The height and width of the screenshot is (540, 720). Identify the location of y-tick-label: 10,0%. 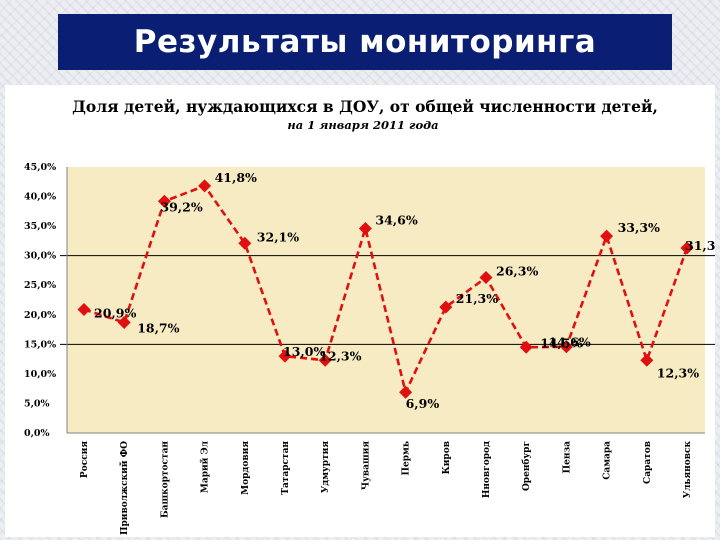
(40, 374).